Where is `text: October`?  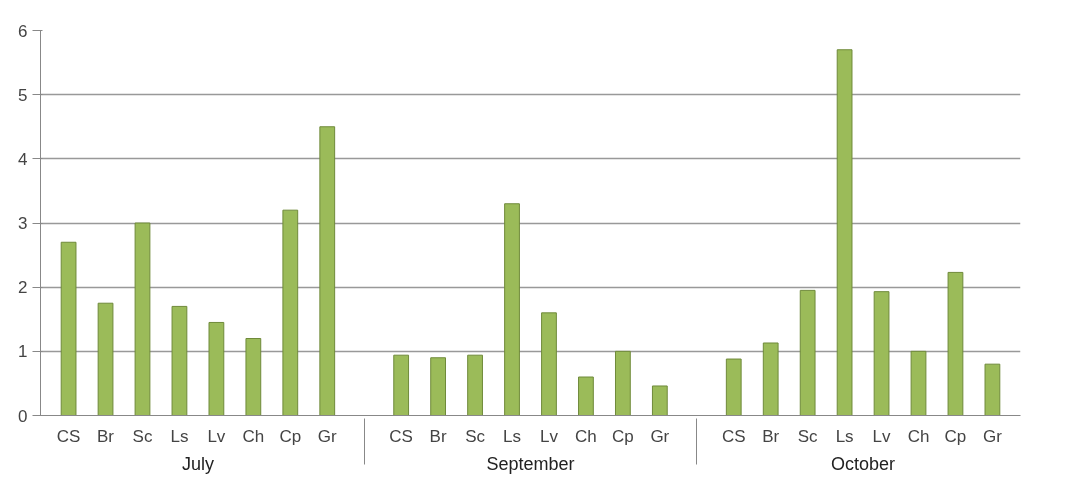 text: October is located at coordinates (863, 463).